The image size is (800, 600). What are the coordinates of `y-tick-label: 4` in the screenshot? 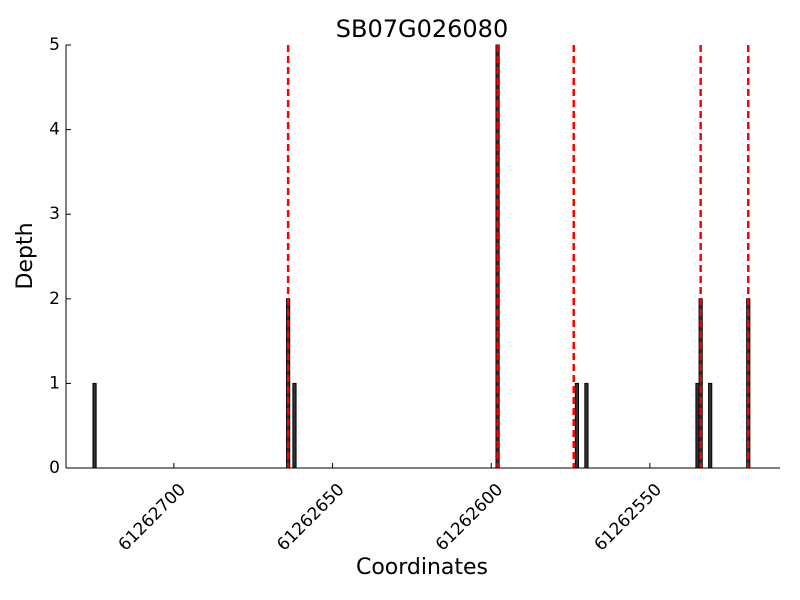 It's located at (54, 130).